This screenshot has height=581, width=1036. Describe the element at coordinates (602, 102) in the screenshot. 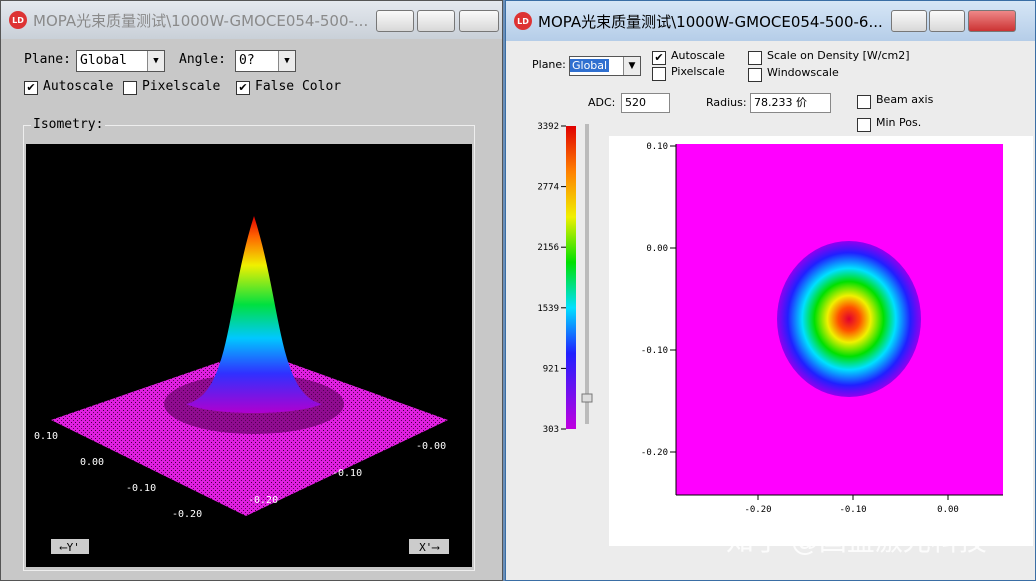

I see `adc-label: ADC:` at that location.